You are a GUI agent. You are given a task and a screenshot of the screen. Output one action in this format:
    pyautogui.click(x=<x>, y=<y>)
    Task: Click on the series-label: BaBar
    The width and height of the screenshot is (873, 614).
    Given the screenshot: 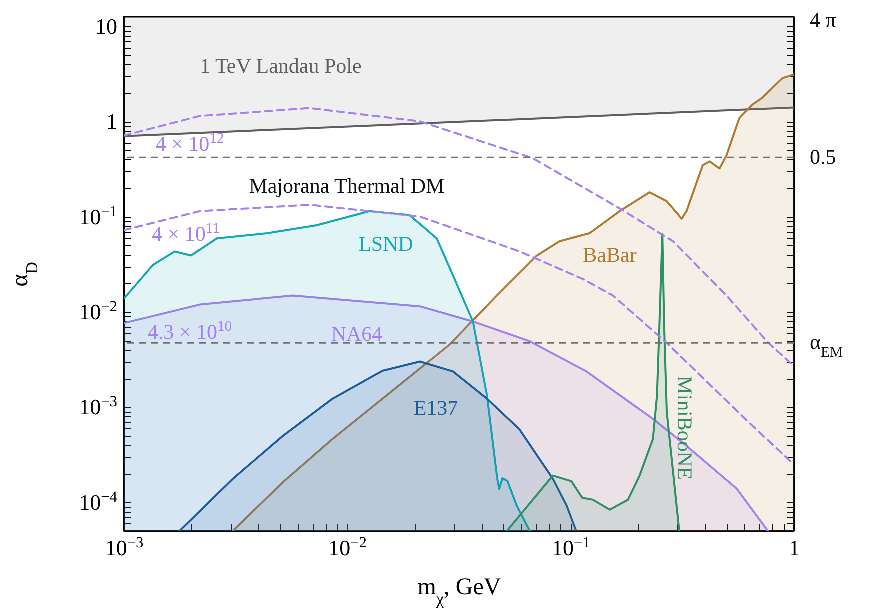 What is the action you would take?
    pyautogui.click(x=610, y=255)
    